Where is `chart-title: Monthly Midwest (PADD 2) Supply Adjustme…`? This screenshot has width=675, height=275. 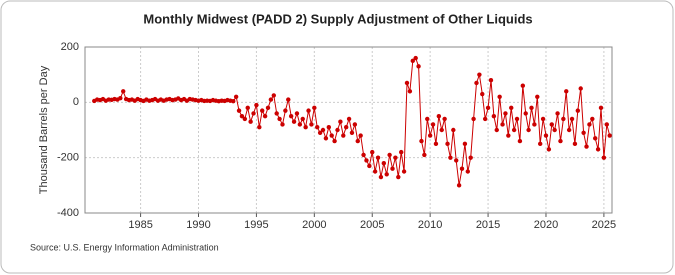
chart-title: Monthly Midwest (PADD 2) Supply Adjustme… is located at coordinates (337, 18).